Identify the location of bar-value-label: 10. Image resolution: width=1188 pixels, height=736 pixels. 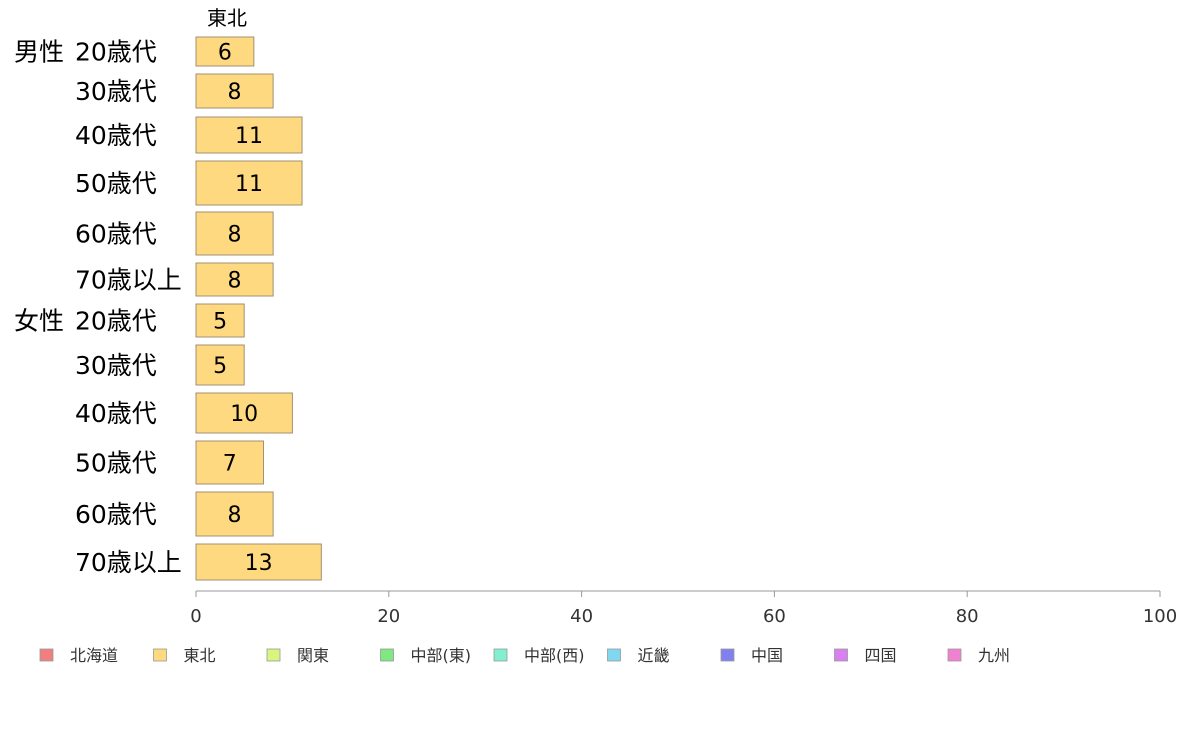
(244, 414).